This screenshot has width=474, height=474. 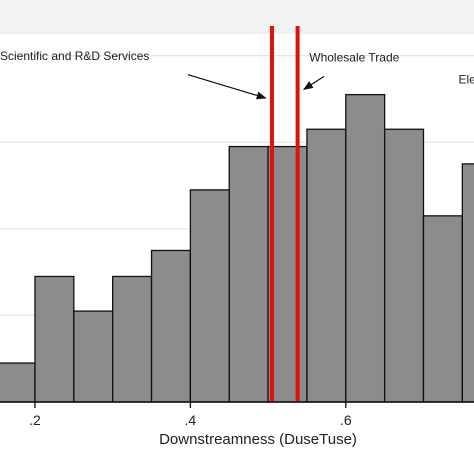 I want to click on x-axis: .2 .4 .6 Downstreamness (DuseTuse), so click(x=237, y=424).